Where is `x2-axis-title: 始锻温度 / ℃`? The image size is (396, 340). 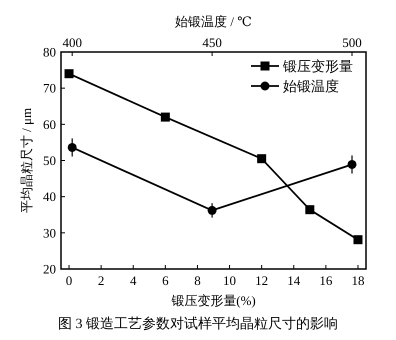 x2-axis-title: 始锻温度 / ℃ is located at coordinates (213, 21).